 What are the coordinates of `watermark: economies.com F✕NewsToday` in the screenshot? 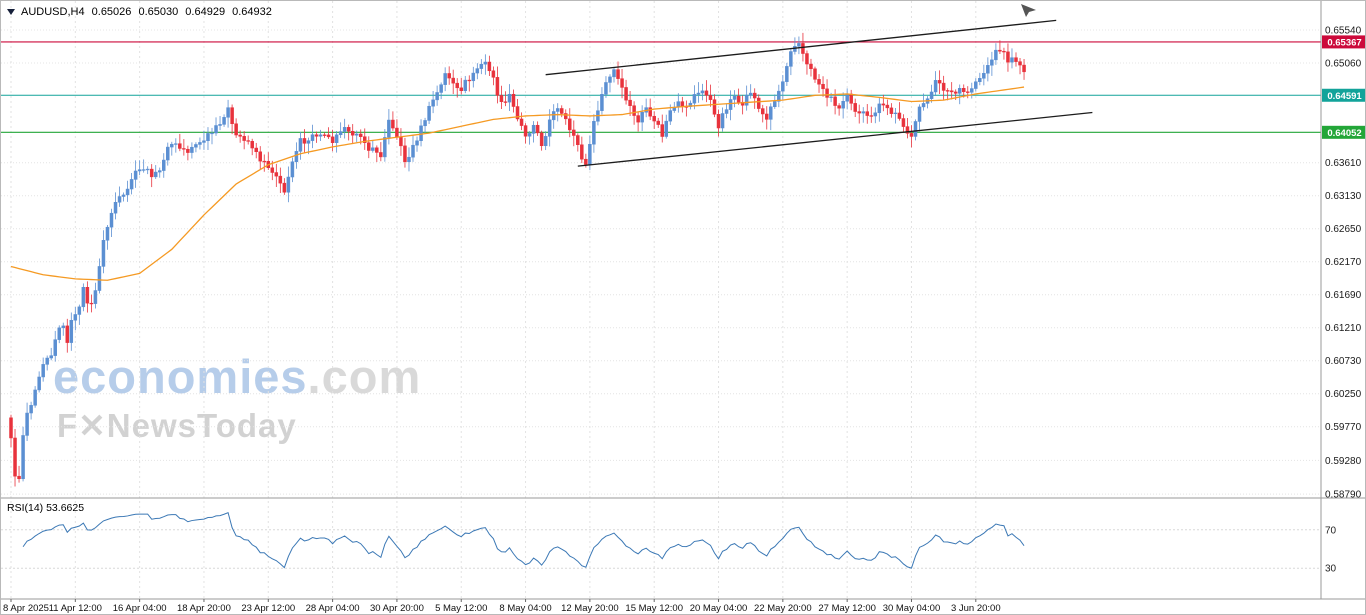 It's located at (237, 398).